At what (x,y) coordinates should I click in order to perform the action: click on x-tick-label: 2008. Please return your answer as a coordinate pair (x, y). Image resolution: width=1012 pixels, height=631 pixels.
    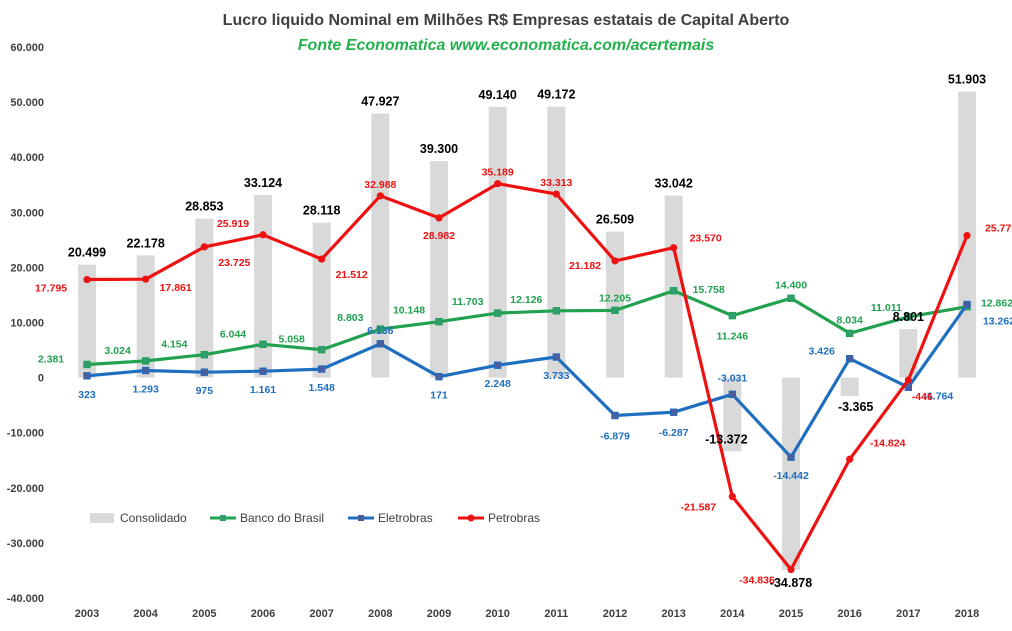
    Looking at the image, I should click on (380, 614).